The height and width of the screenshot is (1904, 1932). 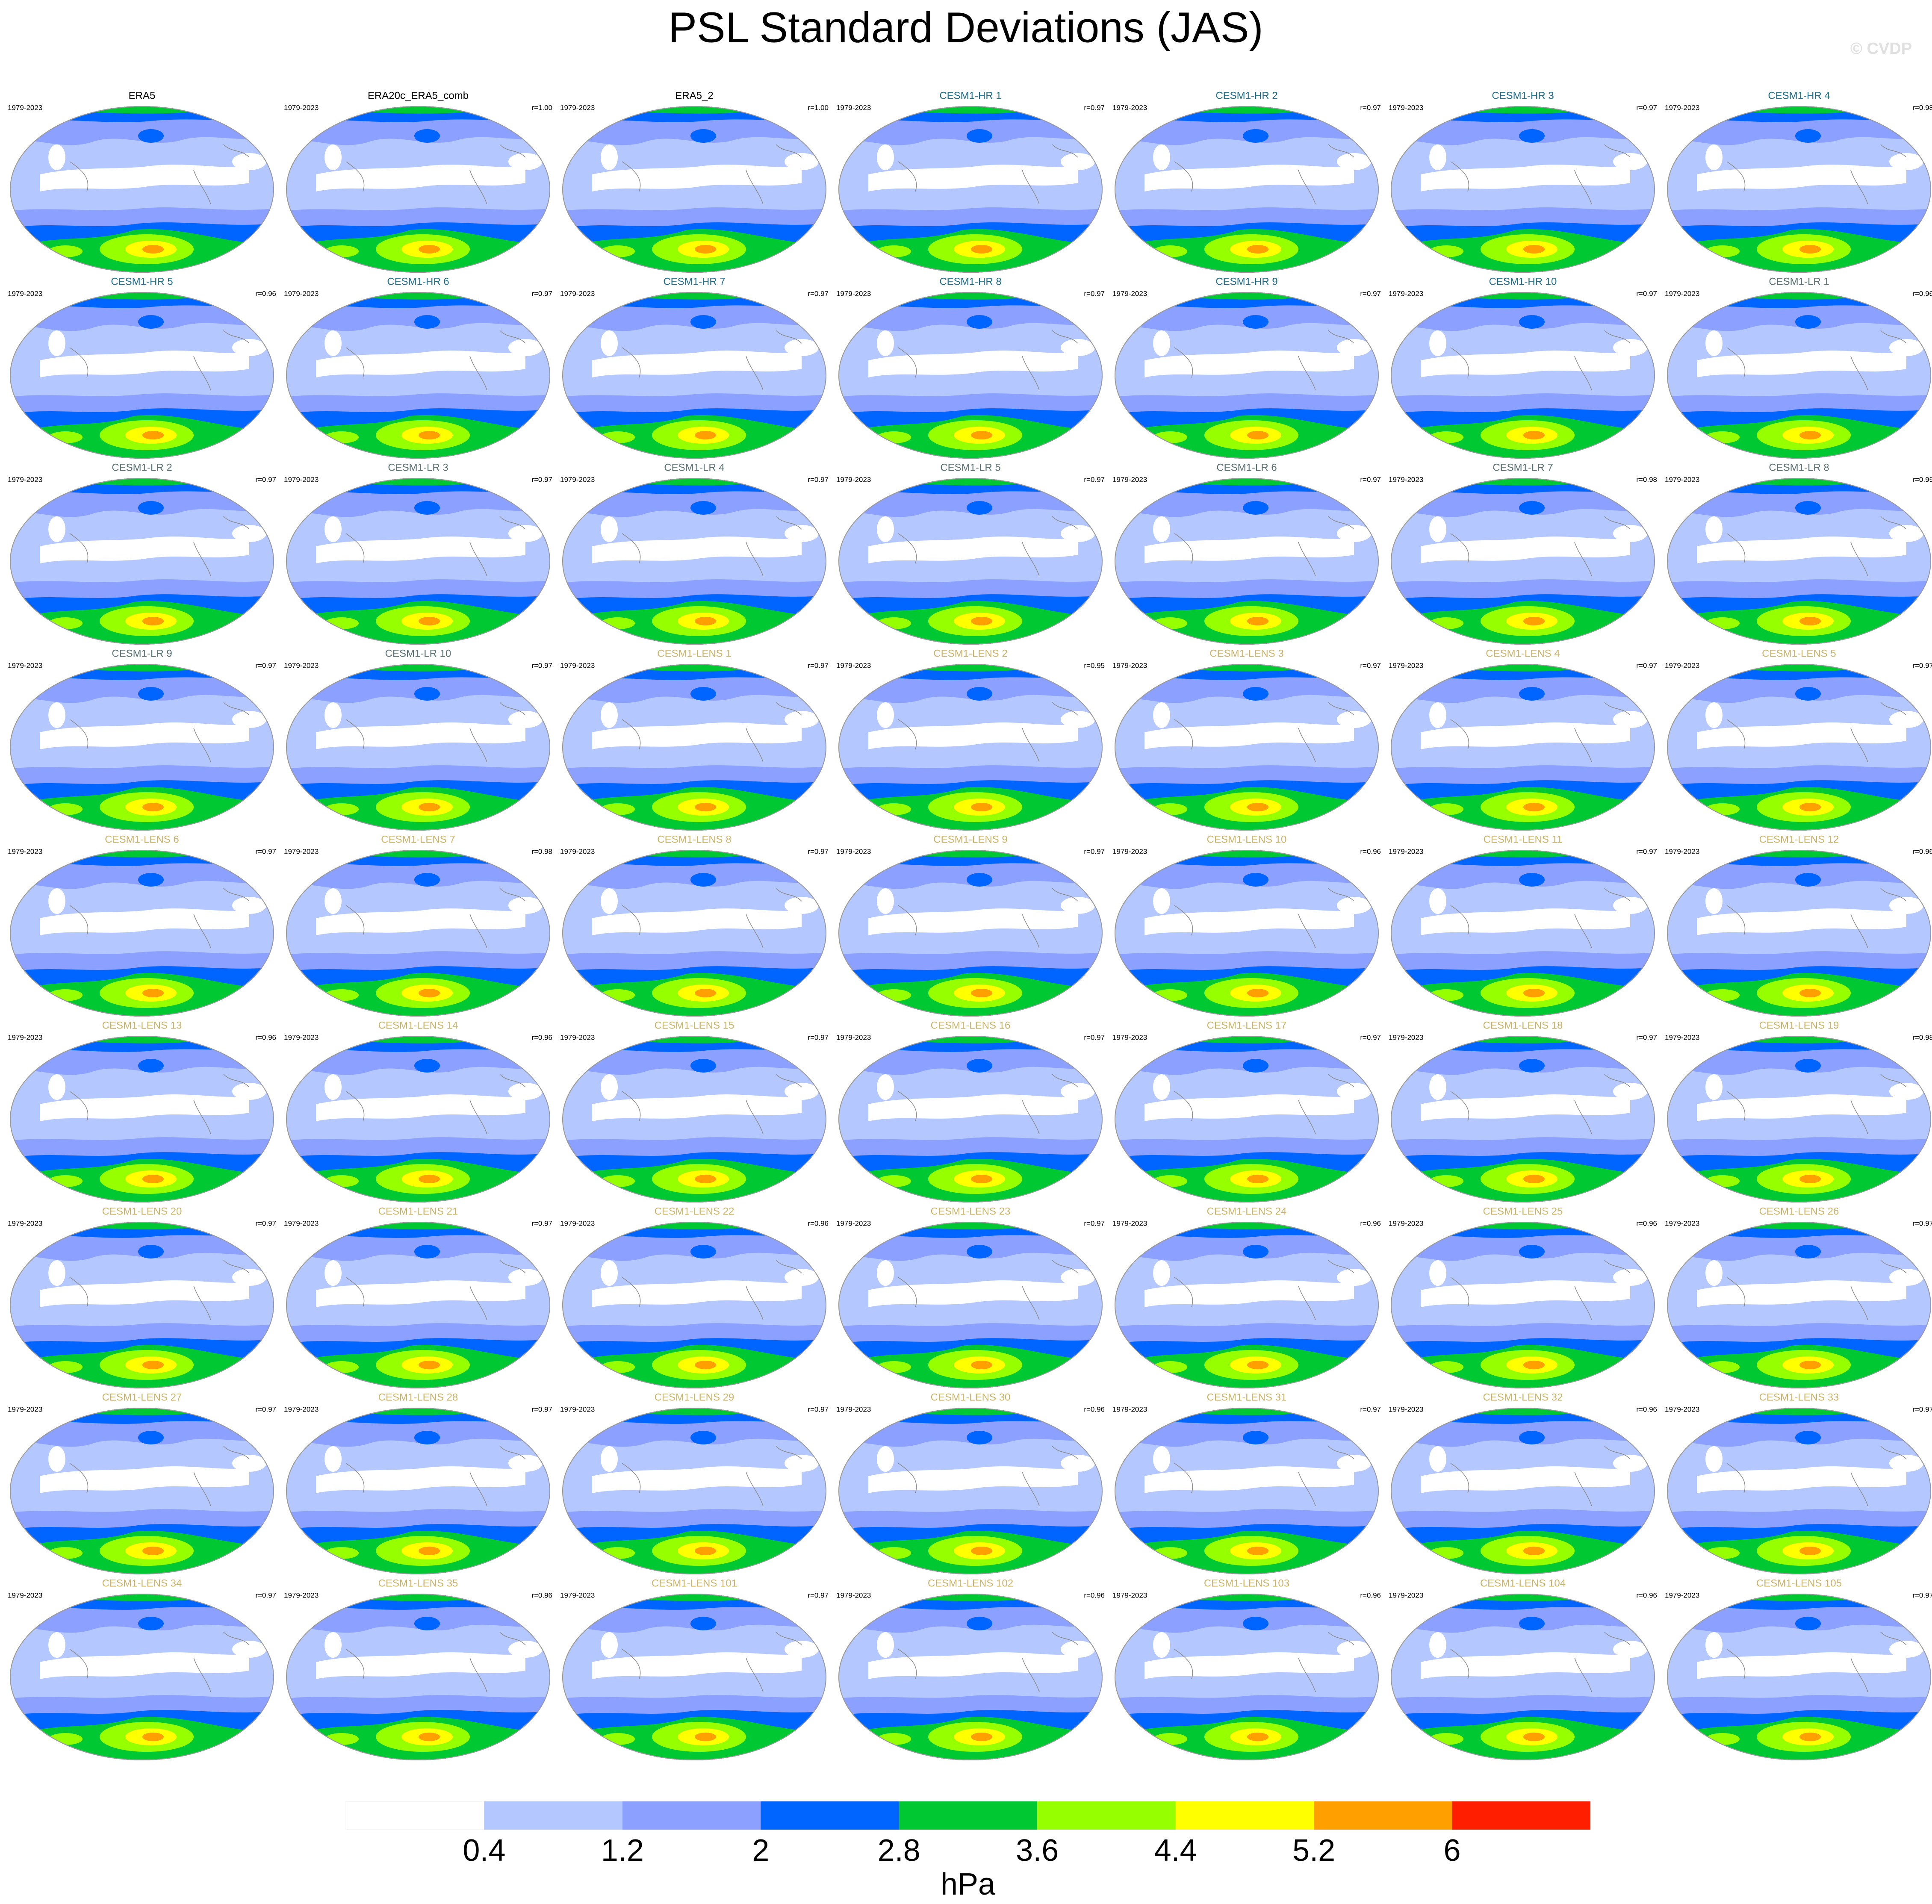 I want to click on colorbar-label: 2.8, so click(x=899, y=1851).